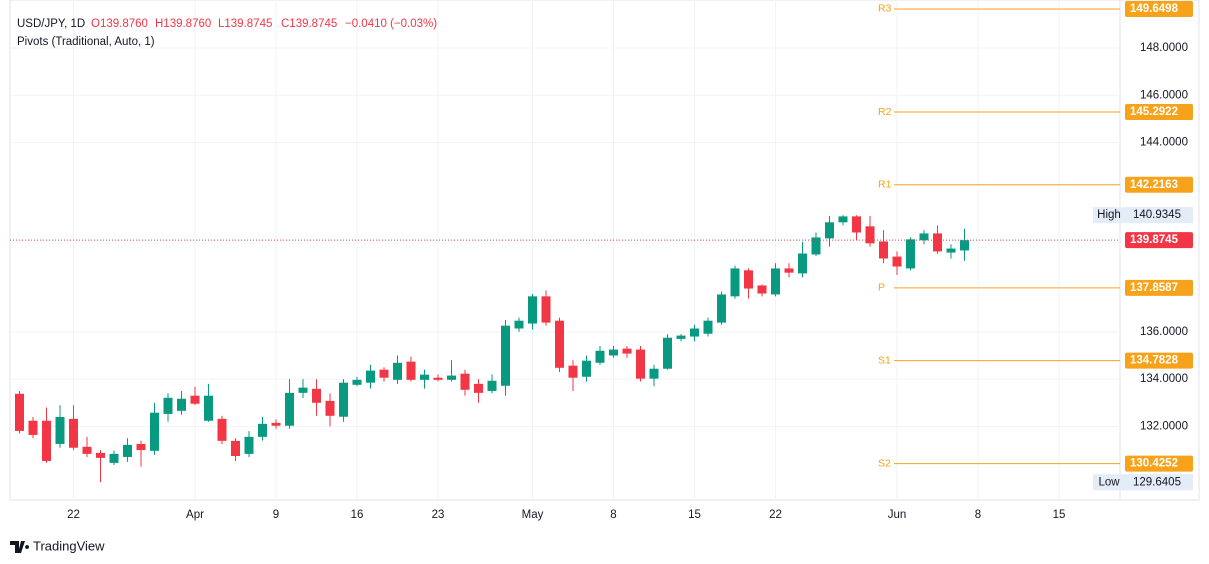 The image size is (1209, 564). Describe the element at coordinates (884, 360) in the screenshot. I see `pivot-name: S1` at that location.